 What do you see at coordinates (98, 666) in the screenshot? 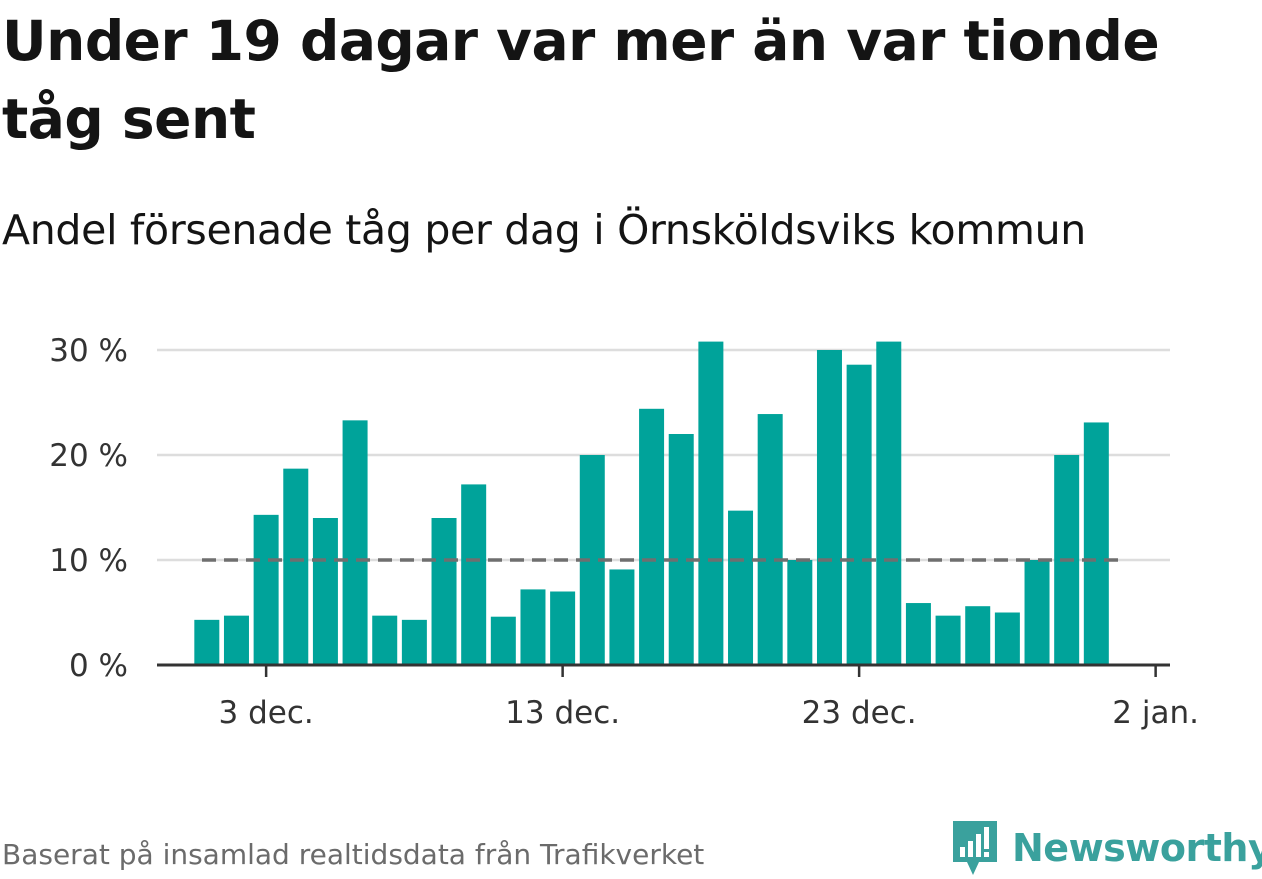
I see `y-tick-label: 0 %` at bounding box center [98, 666].